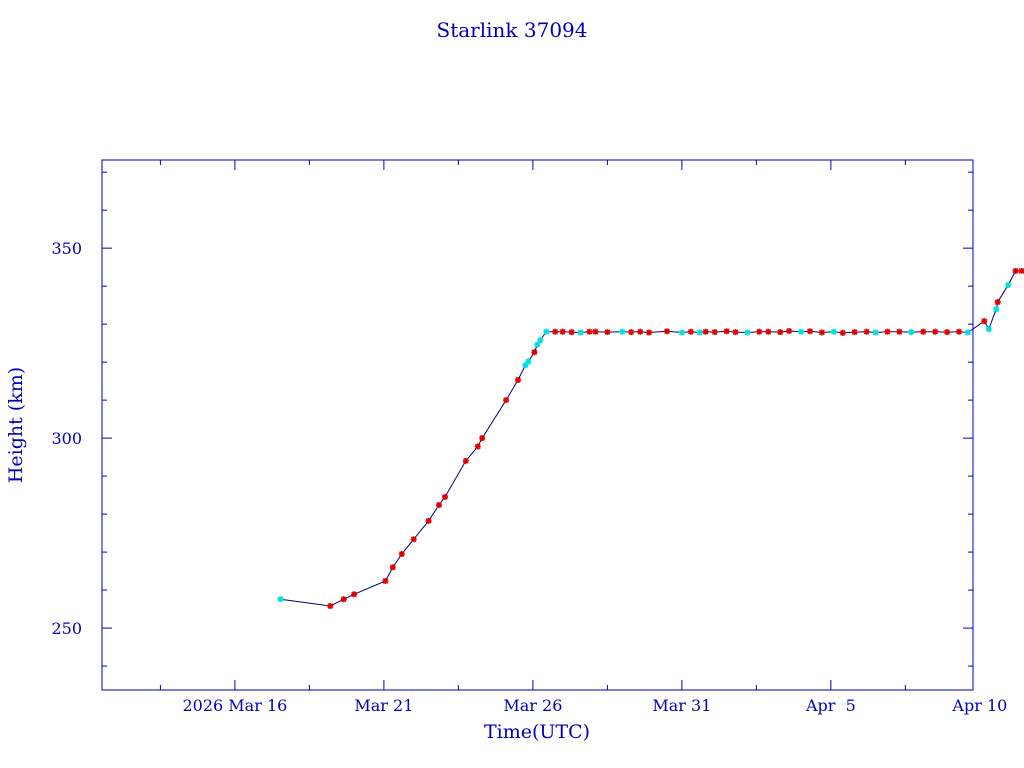  Describe the element at coordinates (979, 705) in the screenshot. I see `x-tick-label: Apr 10` at that location.